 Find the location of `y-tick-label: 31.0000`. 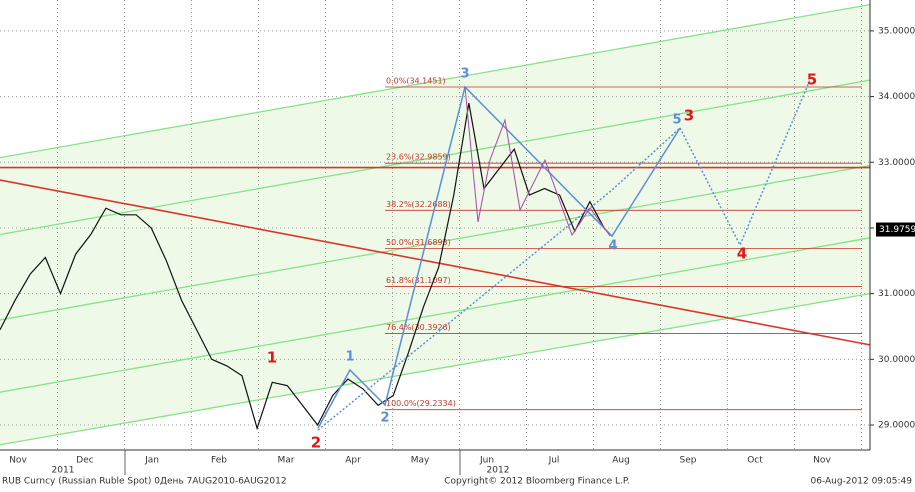

y-tick-label: 31.0000 is located at coordinates (896, 294).